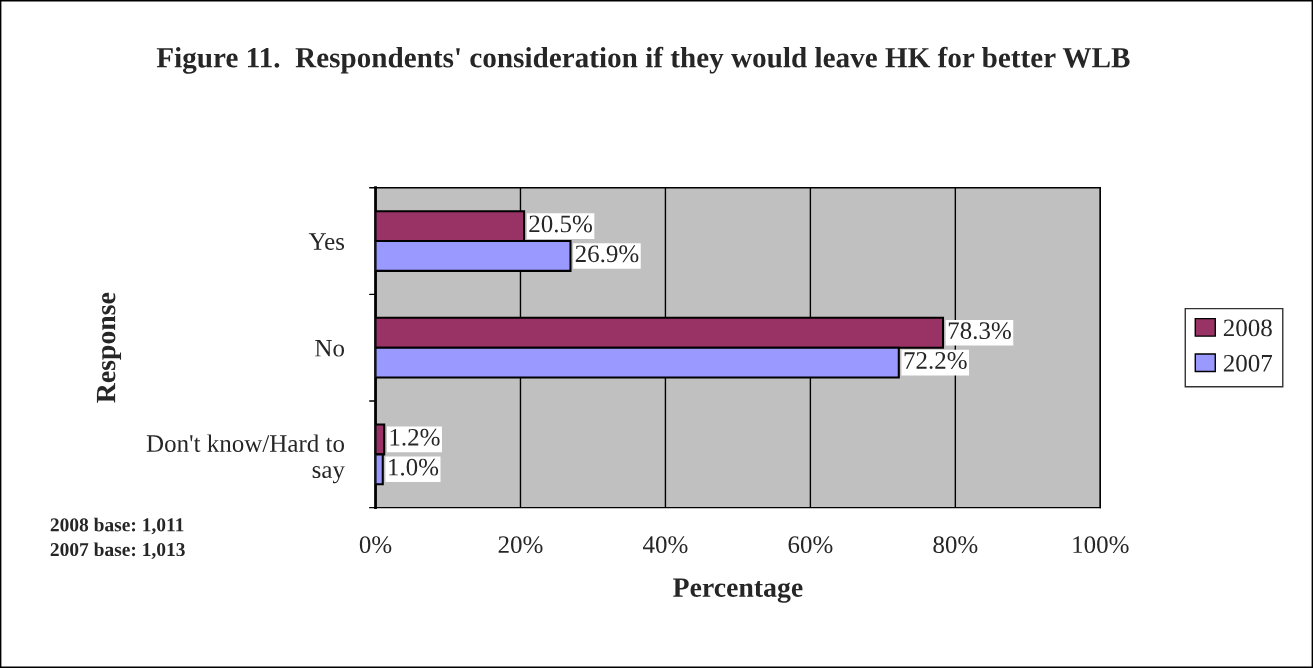 Image resolution: width=1313 pixels, height=668 pixels. Describe the element at coordinates (935, 360) in the screenshot. I see `data-label: 72.2%` at that location.